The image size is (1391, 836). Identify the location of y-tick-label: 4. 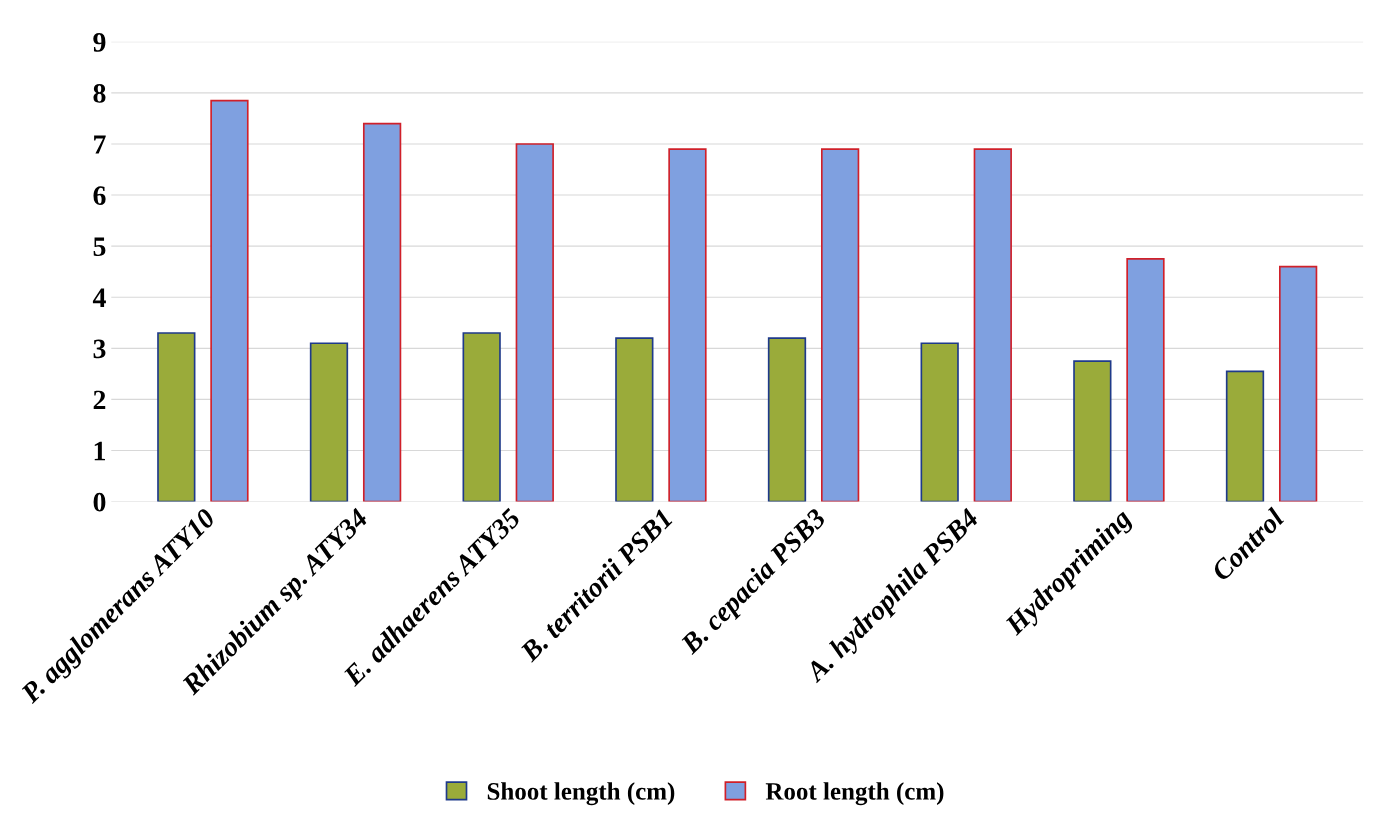
(99, 297).